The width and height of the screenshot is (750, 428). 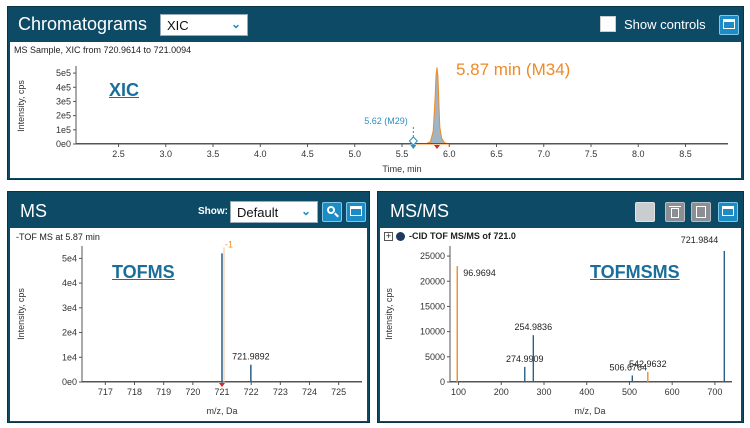 What do you see at coordinates (118, 154) in the screenshot?
I see `xic-xtick-label: 2.5` at bounding box center [118, 154].